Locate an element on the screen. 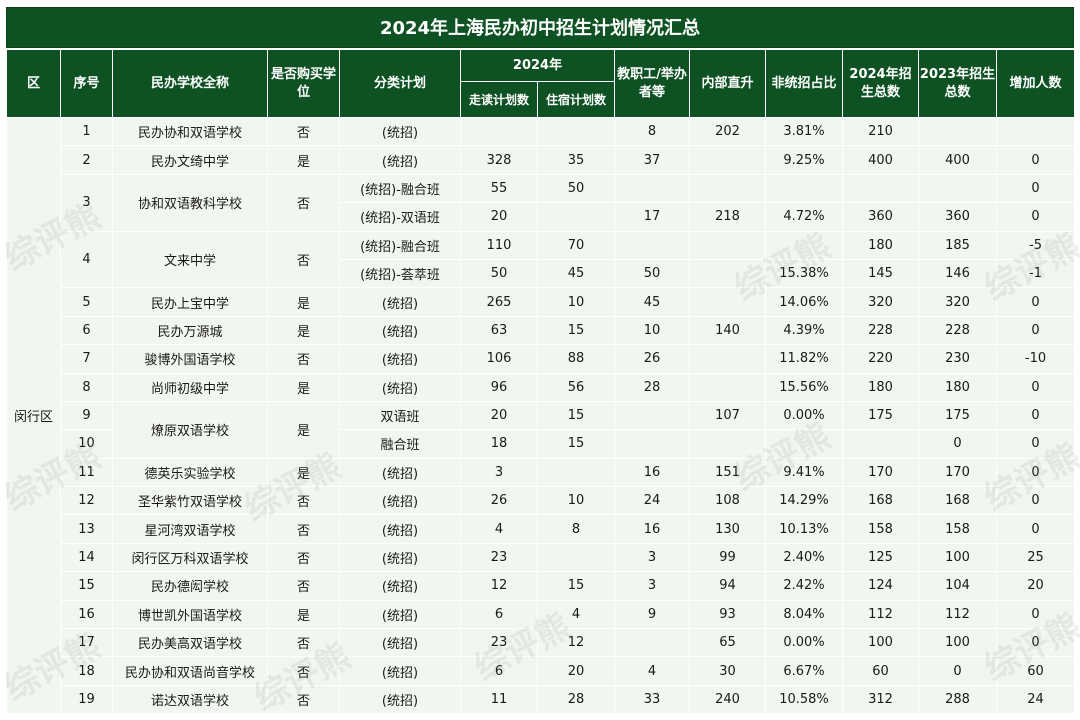 The image size is (1080, 720). seq-cell: 4 is located at coordinates (86, 259).